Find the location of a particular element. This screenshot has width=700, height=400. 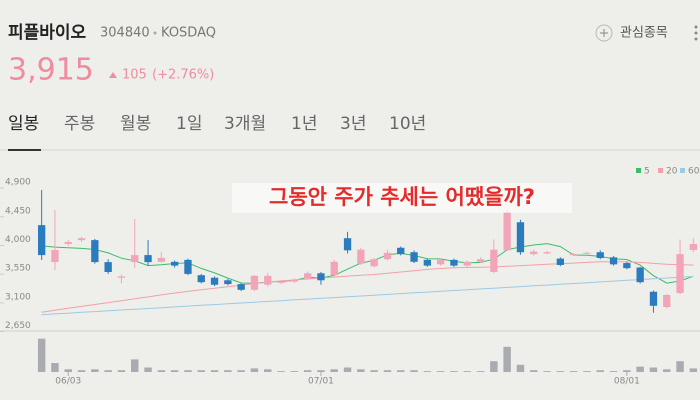

tab: 10년 is located at coordinates (407, 124).